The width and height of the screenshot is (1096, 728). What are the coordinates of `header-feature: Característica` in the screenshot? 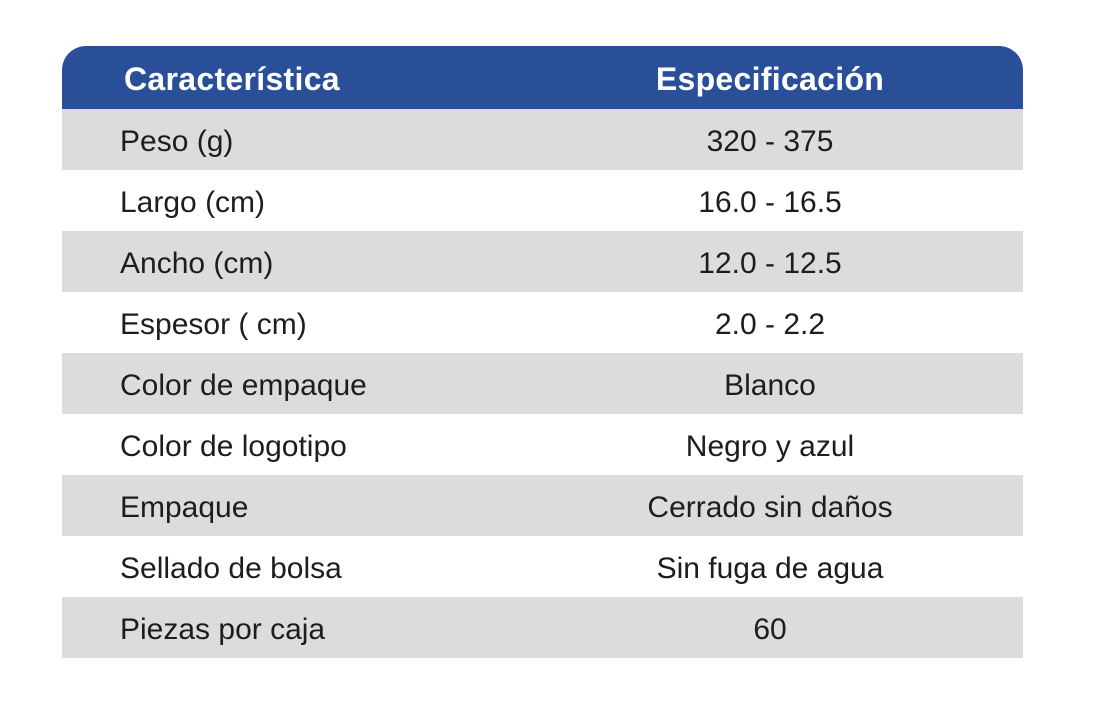 It's located at (232, 79).